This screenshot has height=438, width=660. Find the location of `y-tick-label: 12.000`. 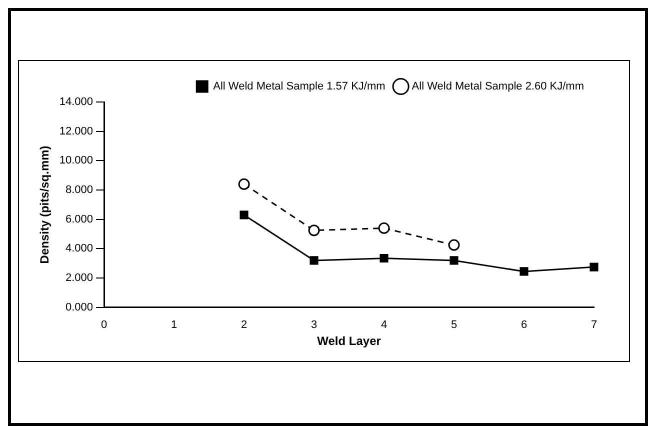

y-tick-label: 12.000 is located at coordinates (76, 131).